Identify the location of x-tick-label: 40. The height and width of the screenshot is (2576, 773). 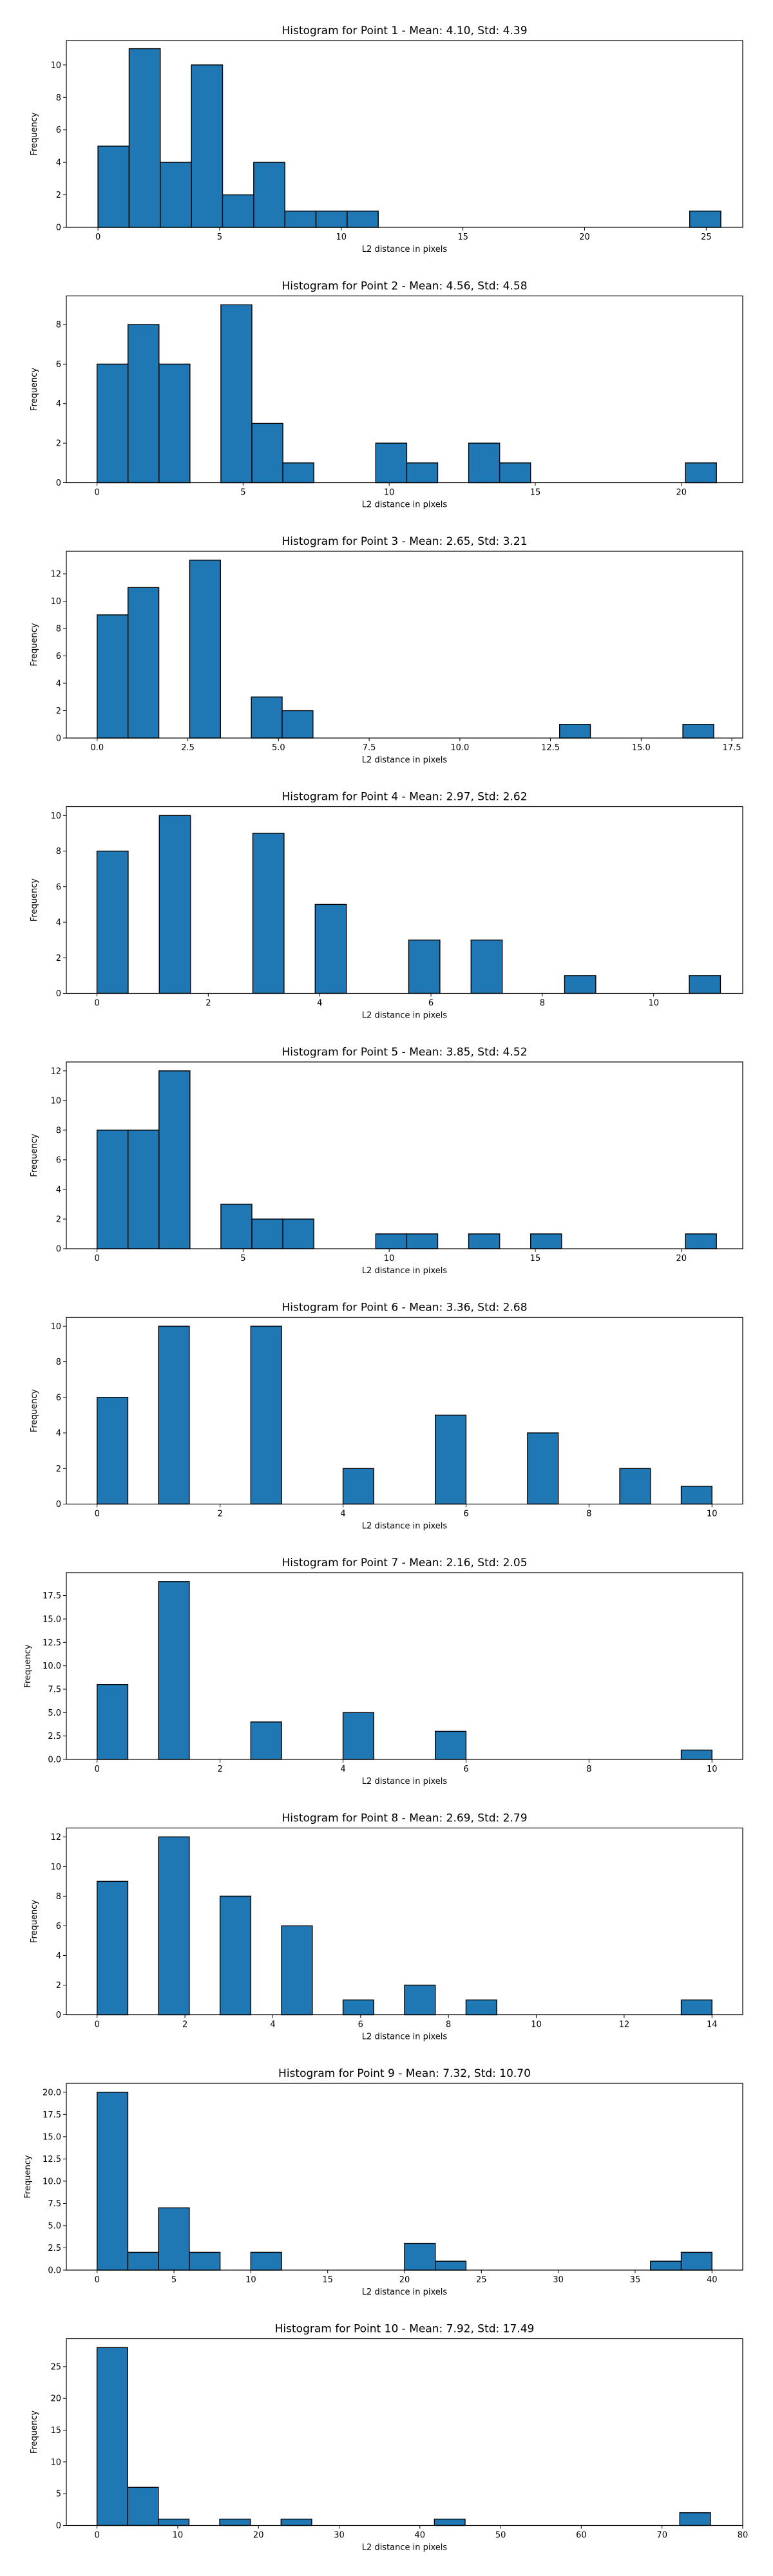
(712, 2280).